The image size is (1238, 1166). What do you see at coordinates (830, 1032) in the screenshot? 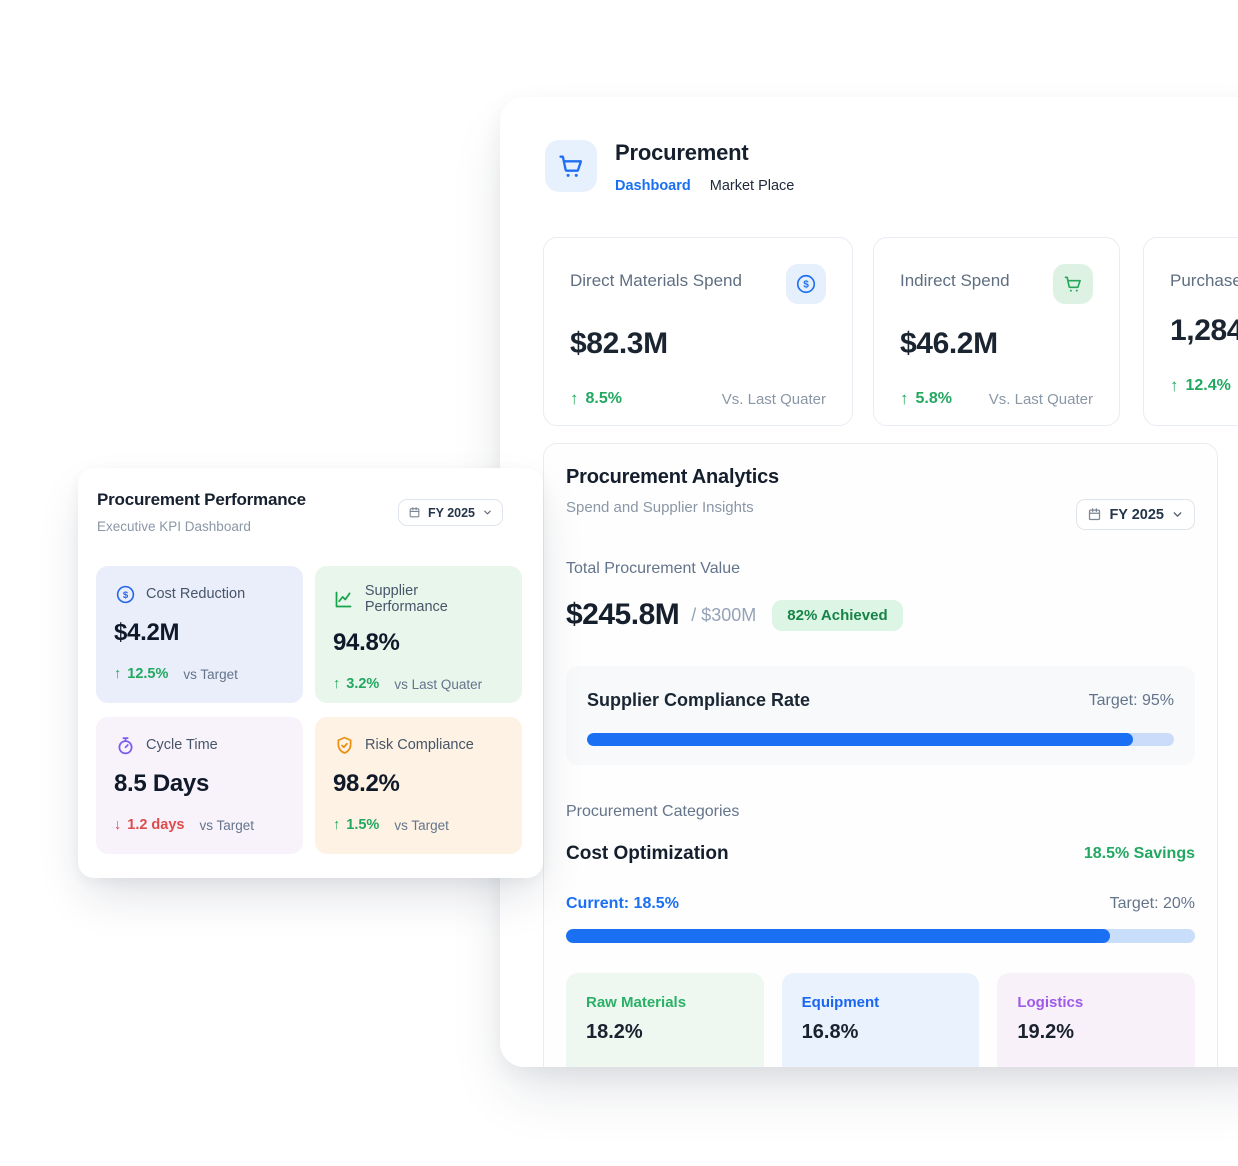
I see `chip-value: 16.8%` at bounding box center [830, 1032].